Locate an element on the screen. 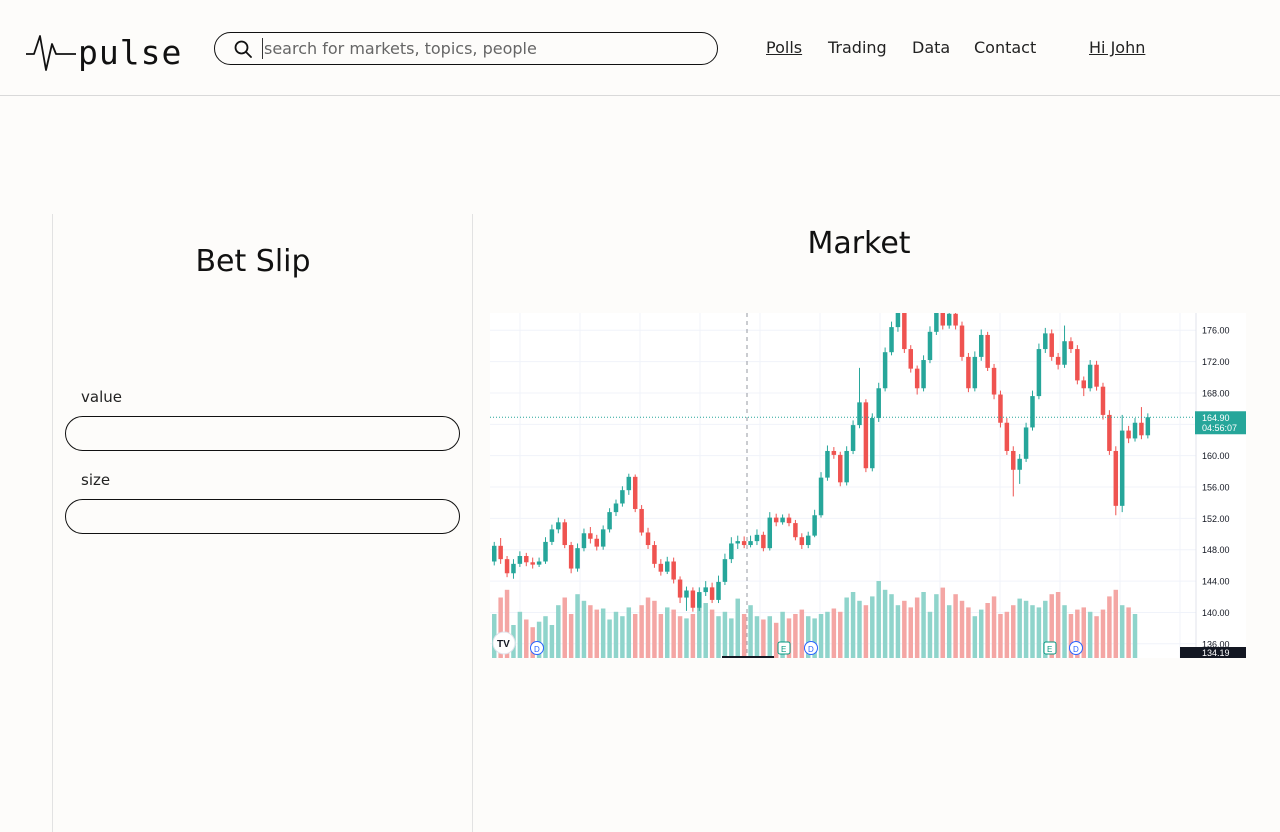 This screenshot has width=1280, height=832. search-bar is located at coordinates (466, 48).